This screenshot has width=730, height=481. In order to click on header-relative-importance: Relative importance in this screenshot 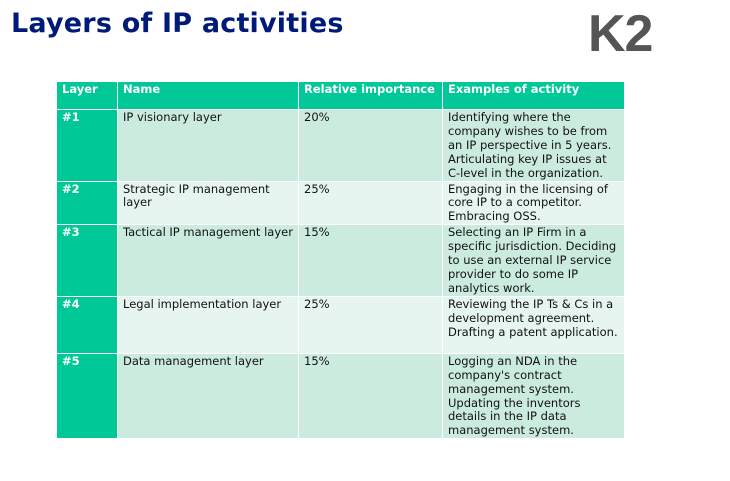, I will do `click(370, 95)`.